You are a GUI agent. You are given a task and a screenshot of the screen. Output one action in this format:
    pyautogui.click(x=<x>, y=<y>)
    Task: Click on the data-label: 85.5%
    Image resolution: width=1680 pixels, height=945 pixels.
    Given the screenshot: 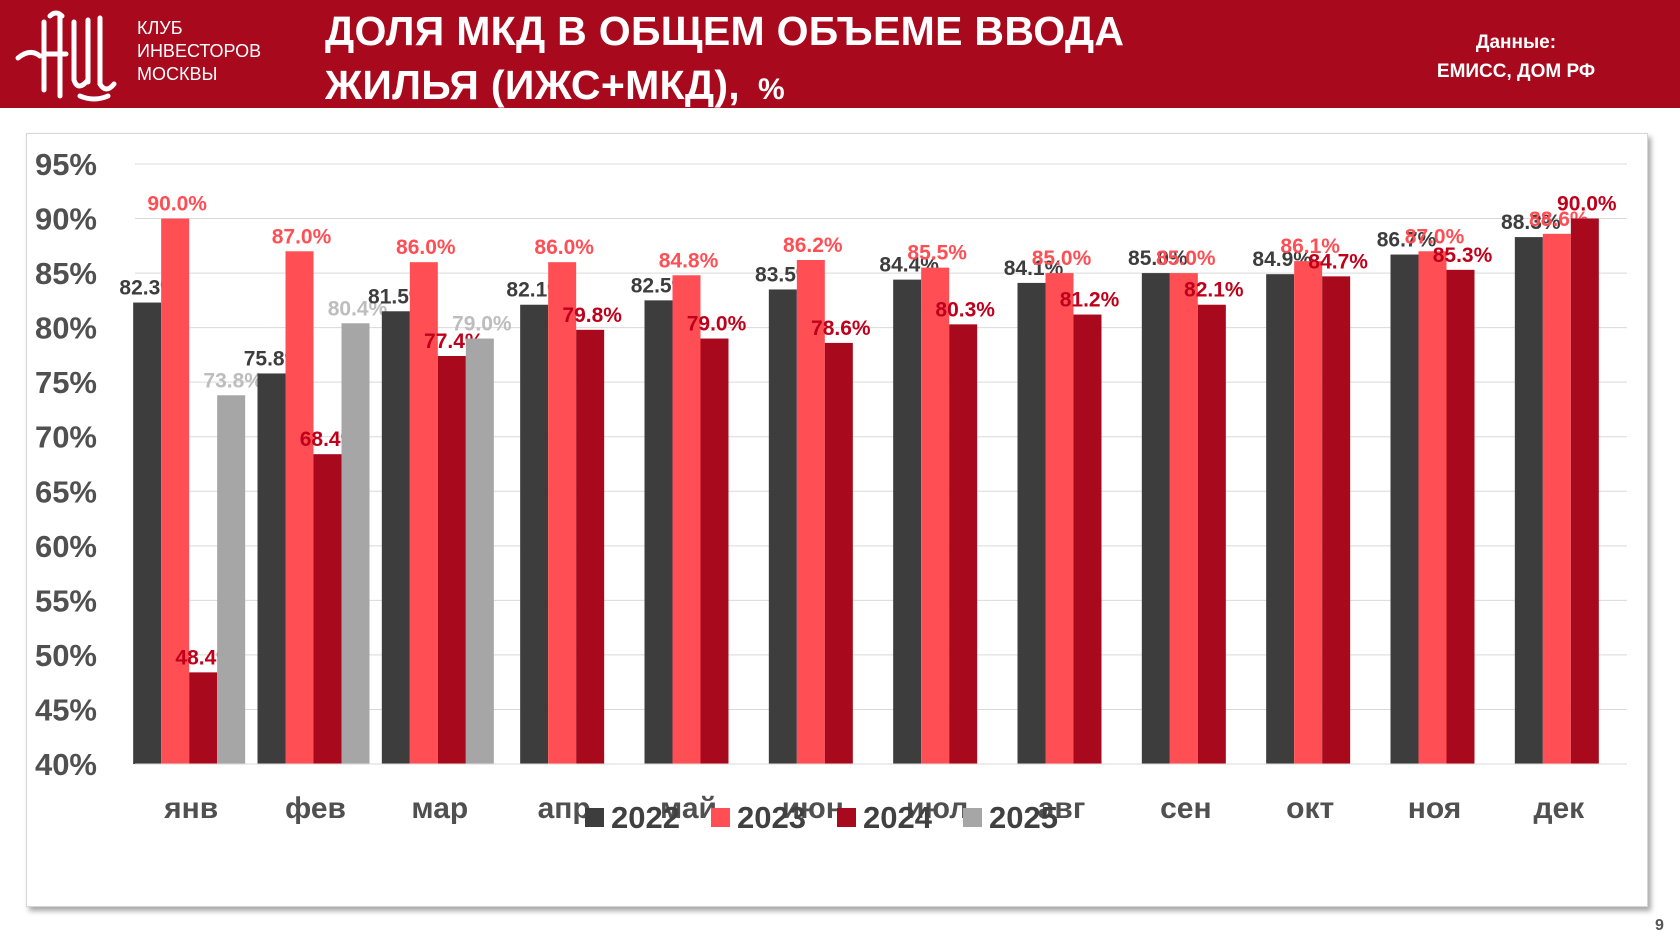 What is the action you would take?
    pyautogui.click(x=937, y=253)
    